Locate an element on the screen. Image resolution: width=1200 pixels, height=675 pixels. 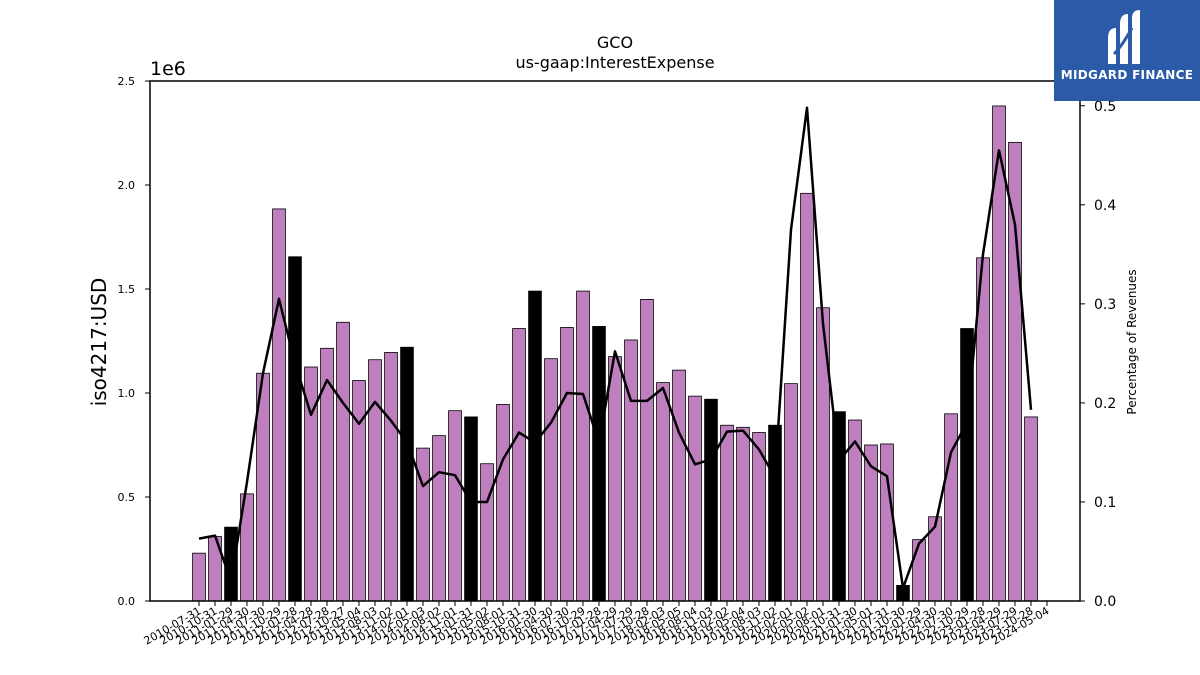
y-tick-label: 1.0 is located at coordinates (127, 393).